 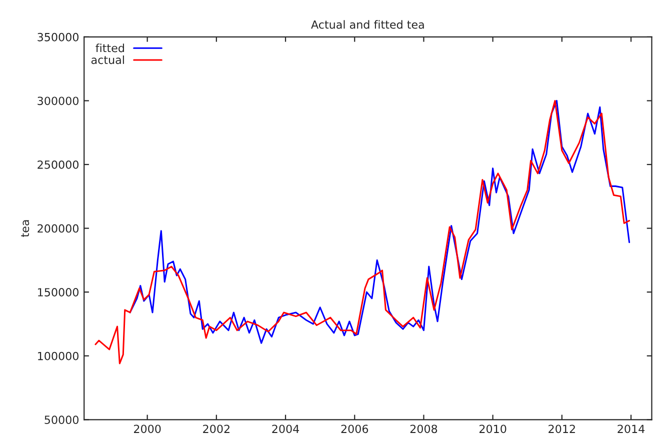 I want to click on y-tick-label: 200000, so click(x=58, y=228).